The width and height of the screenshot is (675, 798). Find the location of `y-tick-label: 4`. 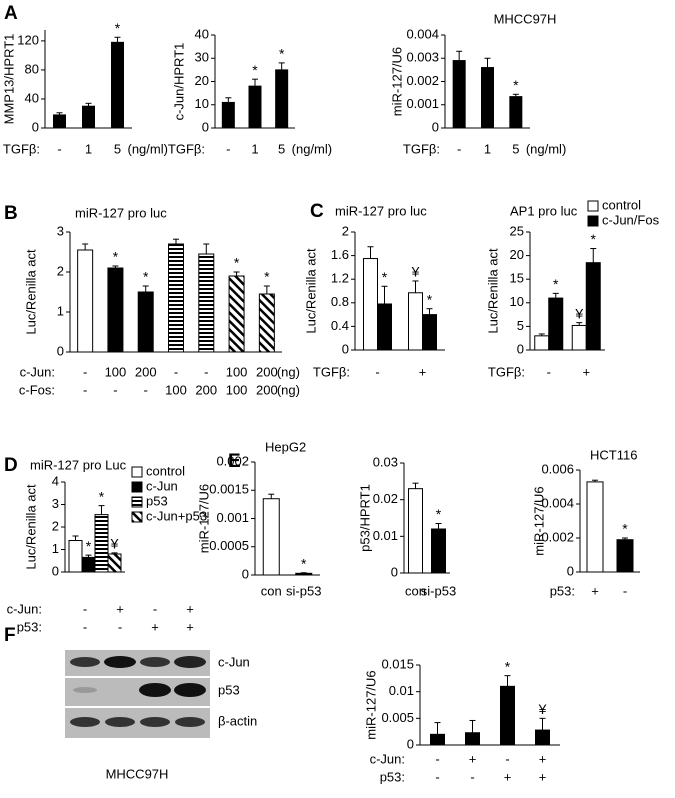

y-tick-label: 4 is located at coordinates (55, 480).